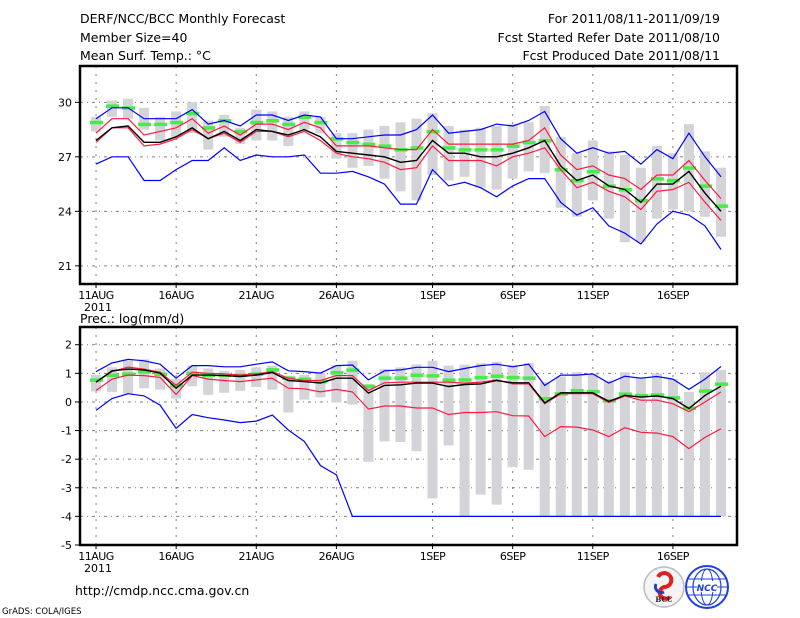  Describe the element at coordinates (98, 568) in the screenshot. I see `x-year-label: 2011` at that location.